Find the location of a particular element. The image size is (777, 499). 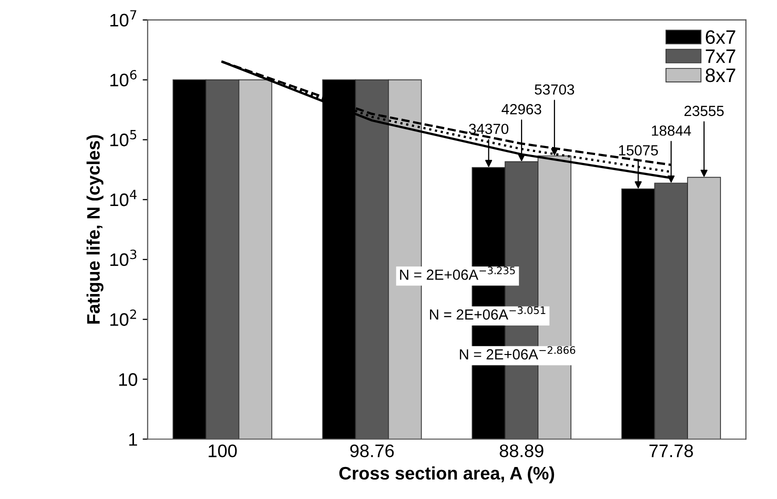

y-tick-label: 10$^{3}$ is located at coordinates (123, 258).